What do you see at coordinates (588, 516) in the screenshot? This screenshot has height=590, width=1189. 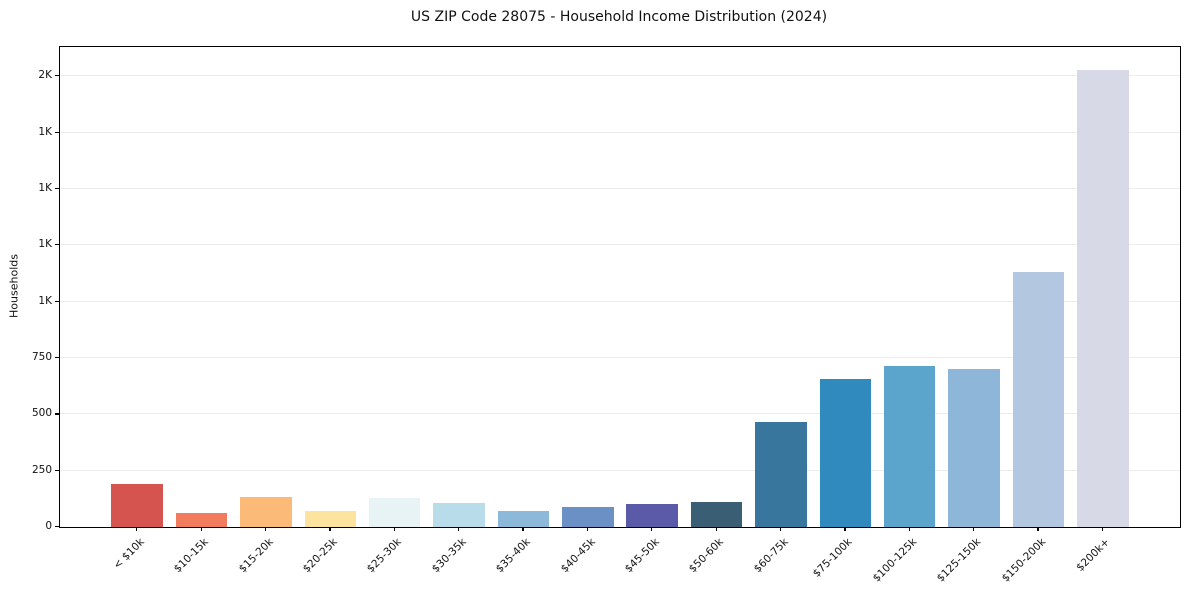 I see `bar-$40-45k` at bounding box center [588, 516].